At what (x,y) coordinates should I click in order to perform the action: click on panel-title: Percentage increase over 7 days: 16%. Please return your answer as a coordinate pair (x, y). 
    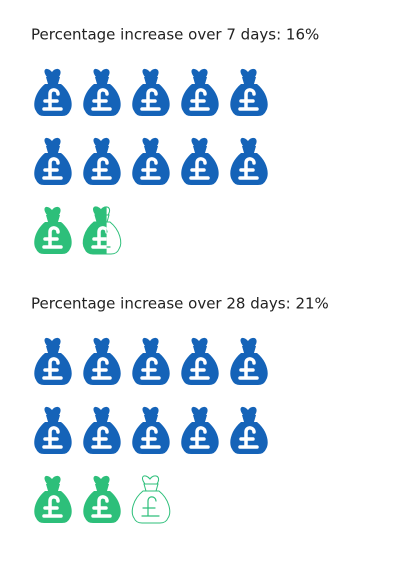
    Looking at the image, I should click on (175, 35).